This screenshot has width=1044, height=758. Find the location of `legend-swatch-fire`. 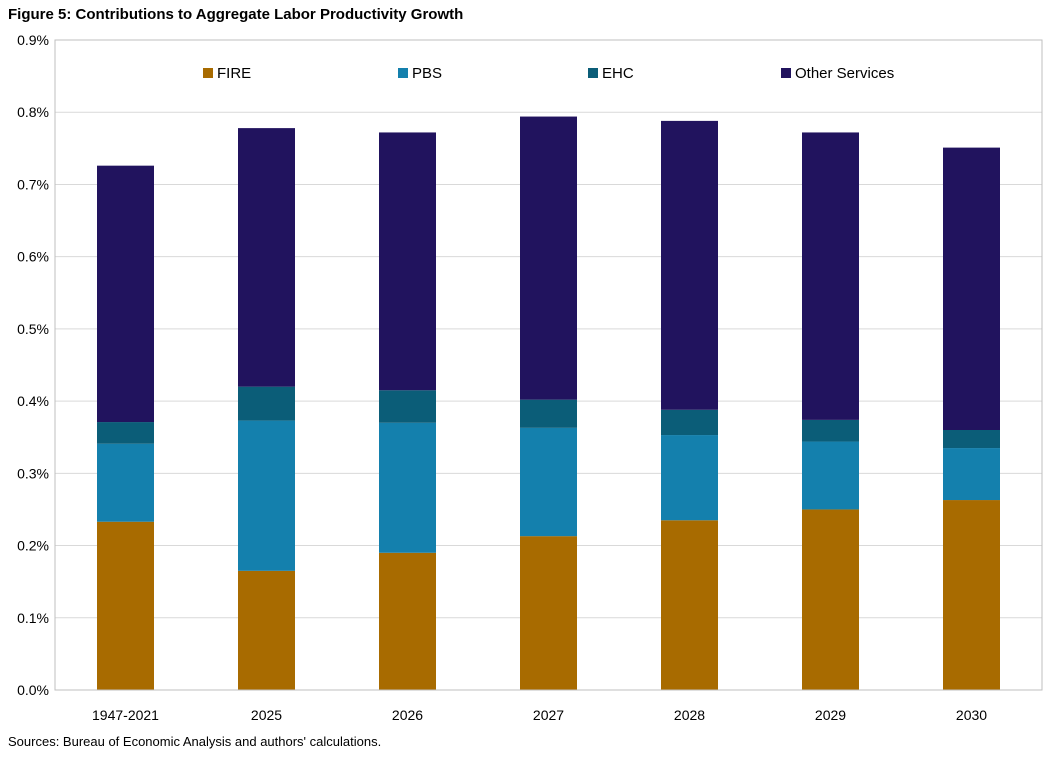

legend-swatch-fire is located at coordinates (208, 73).